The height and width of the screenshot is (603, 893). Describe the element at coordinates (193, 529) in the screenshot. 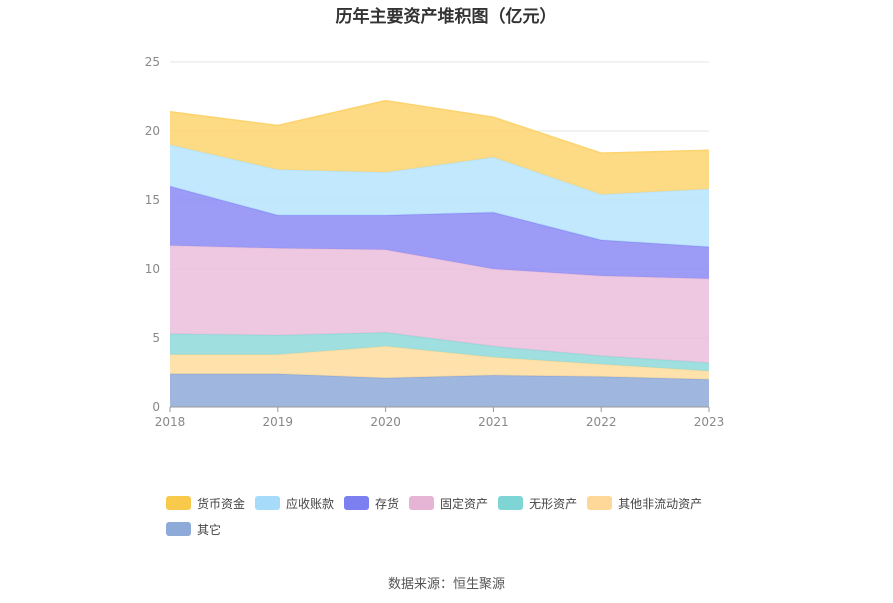

I see `legend-item: 其它` at that location.